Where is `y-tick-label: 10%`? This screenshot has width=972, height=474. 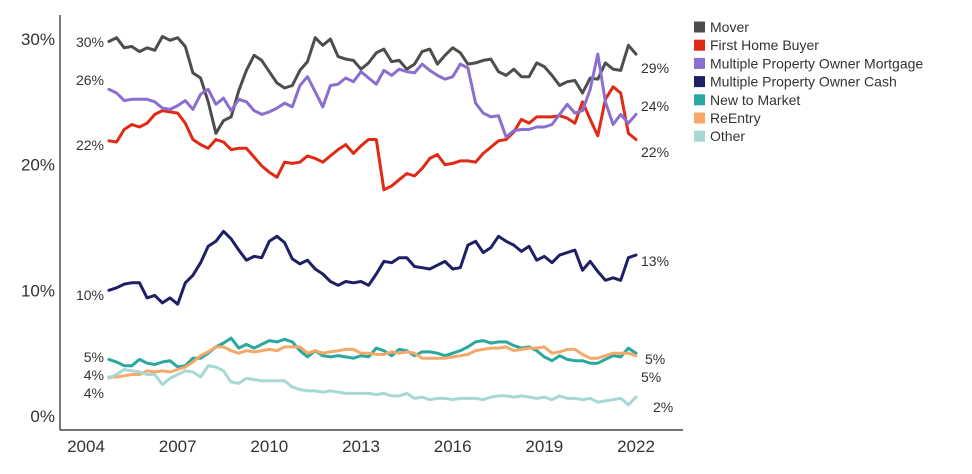 y-tick-label: 10% is located at coordinates (38, 290).